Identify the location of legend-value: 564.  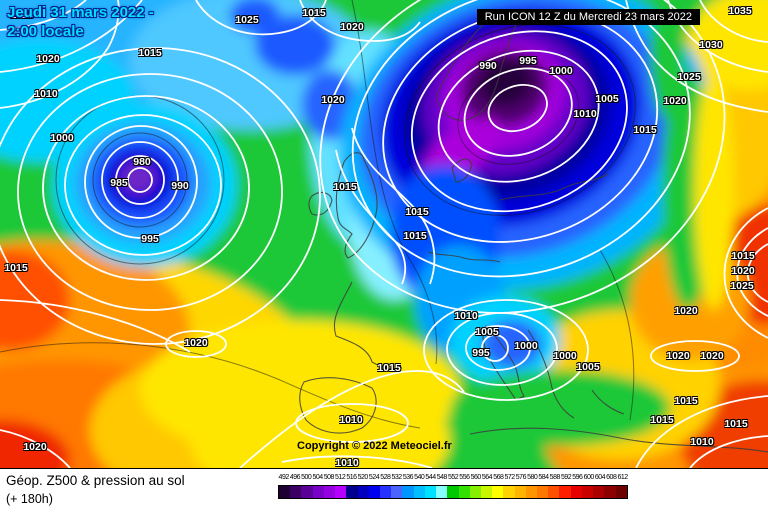
(487, 477).